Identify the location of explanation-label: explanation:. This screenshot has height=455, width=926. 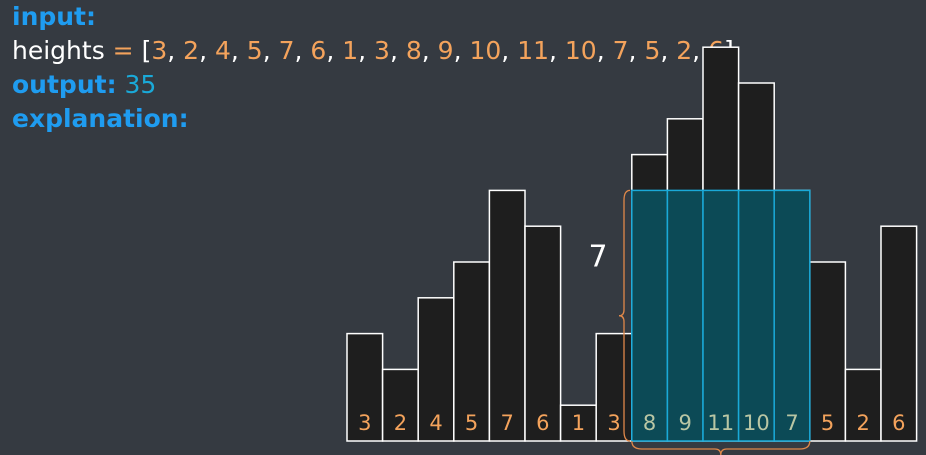
(100, 118).